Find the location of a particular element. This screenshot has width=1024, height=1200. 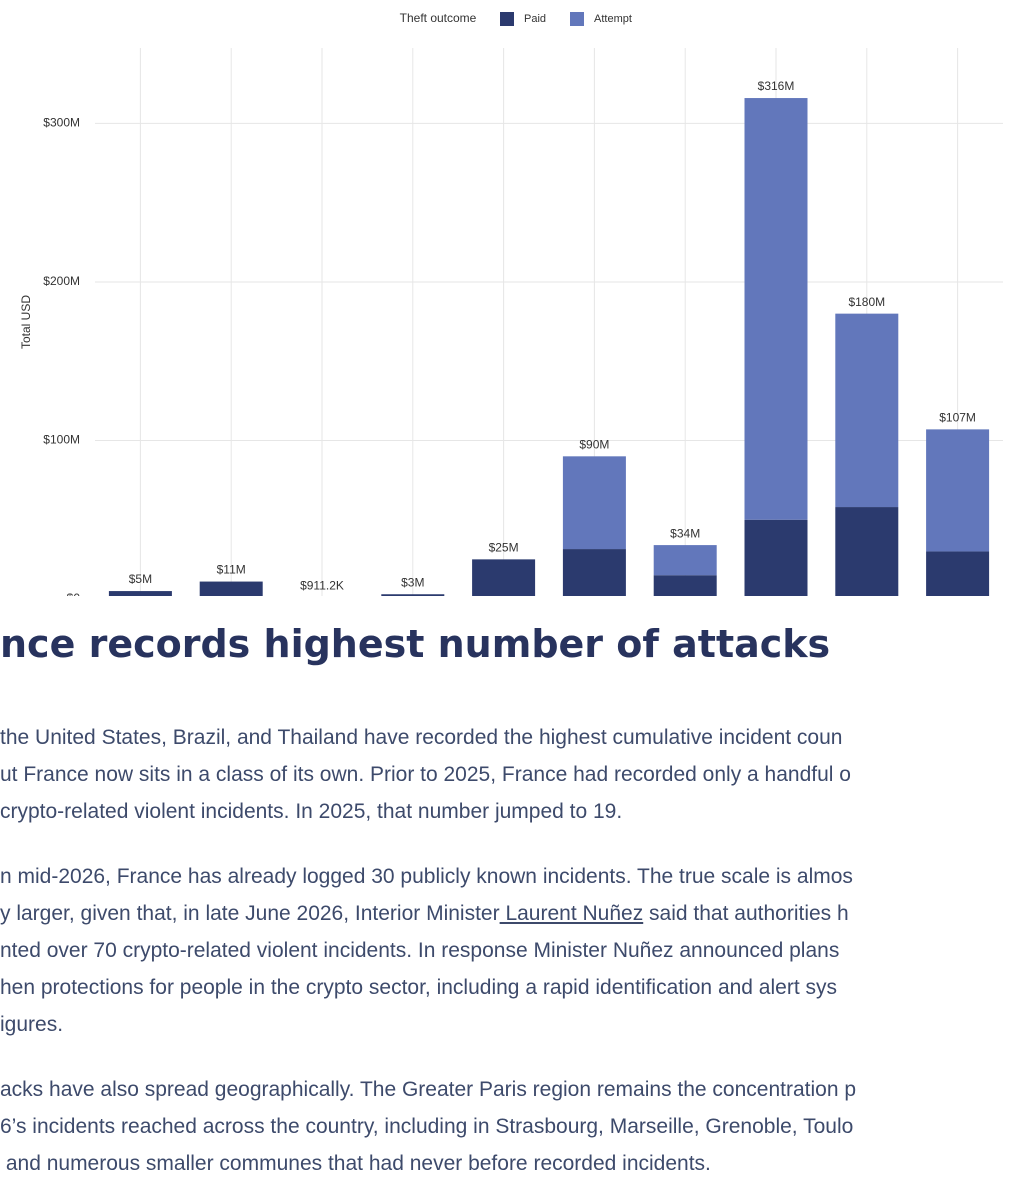

value-label: $180M is located at coordinates (866, 302).